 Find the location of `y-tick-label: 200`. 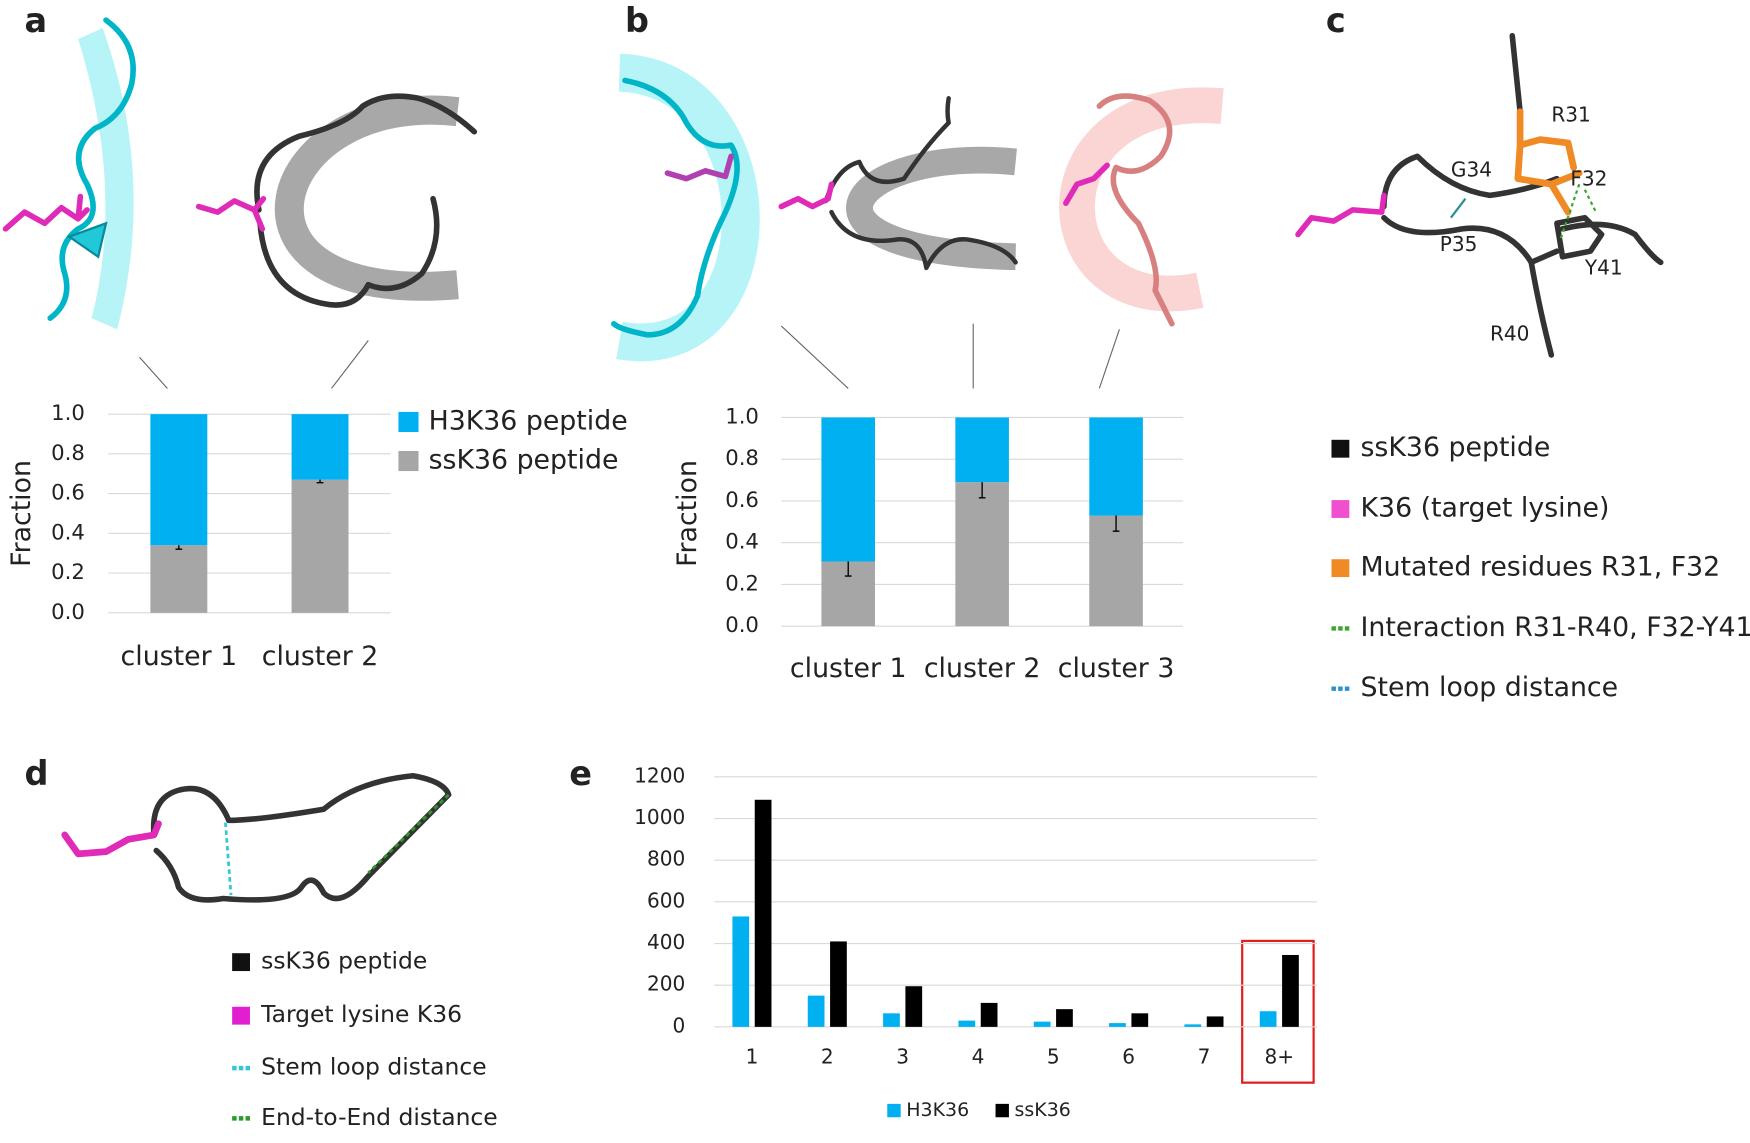

y-tick-label: 200 is located at coordinates (666, 984).